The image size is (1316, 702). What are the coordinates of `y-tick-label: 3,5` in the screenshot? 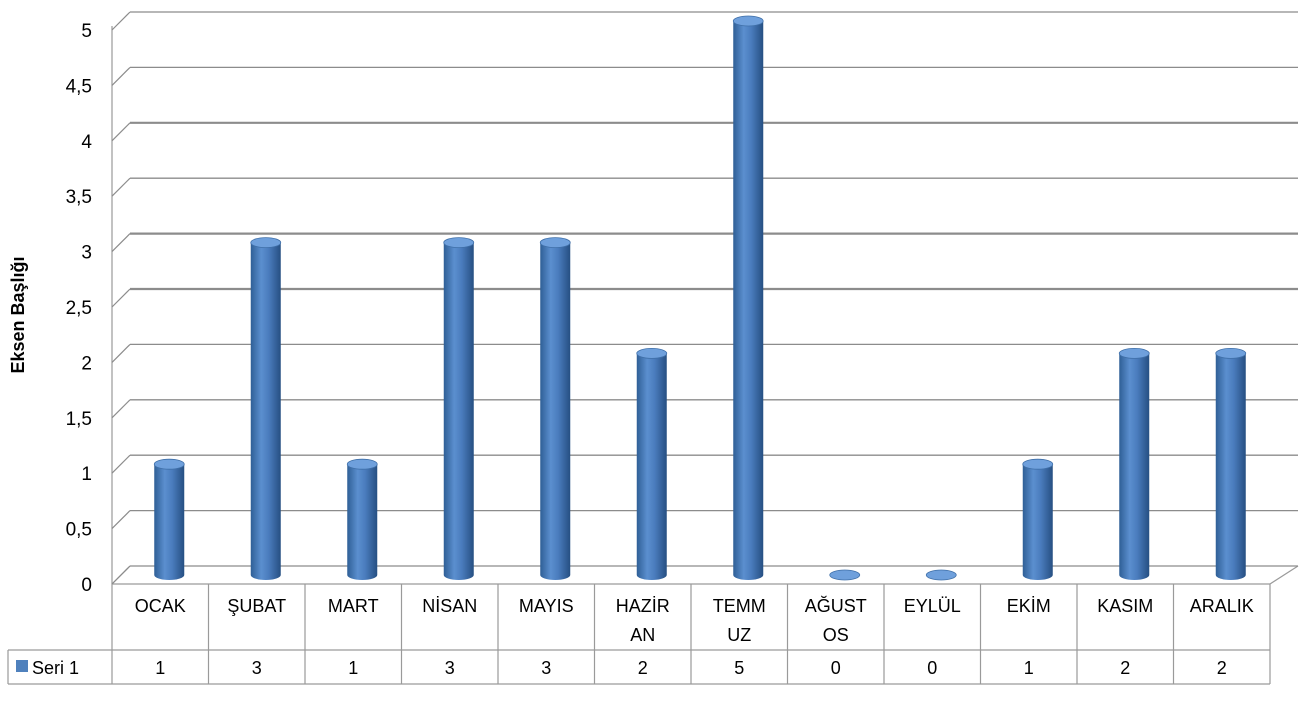 It's located at (79, 197).